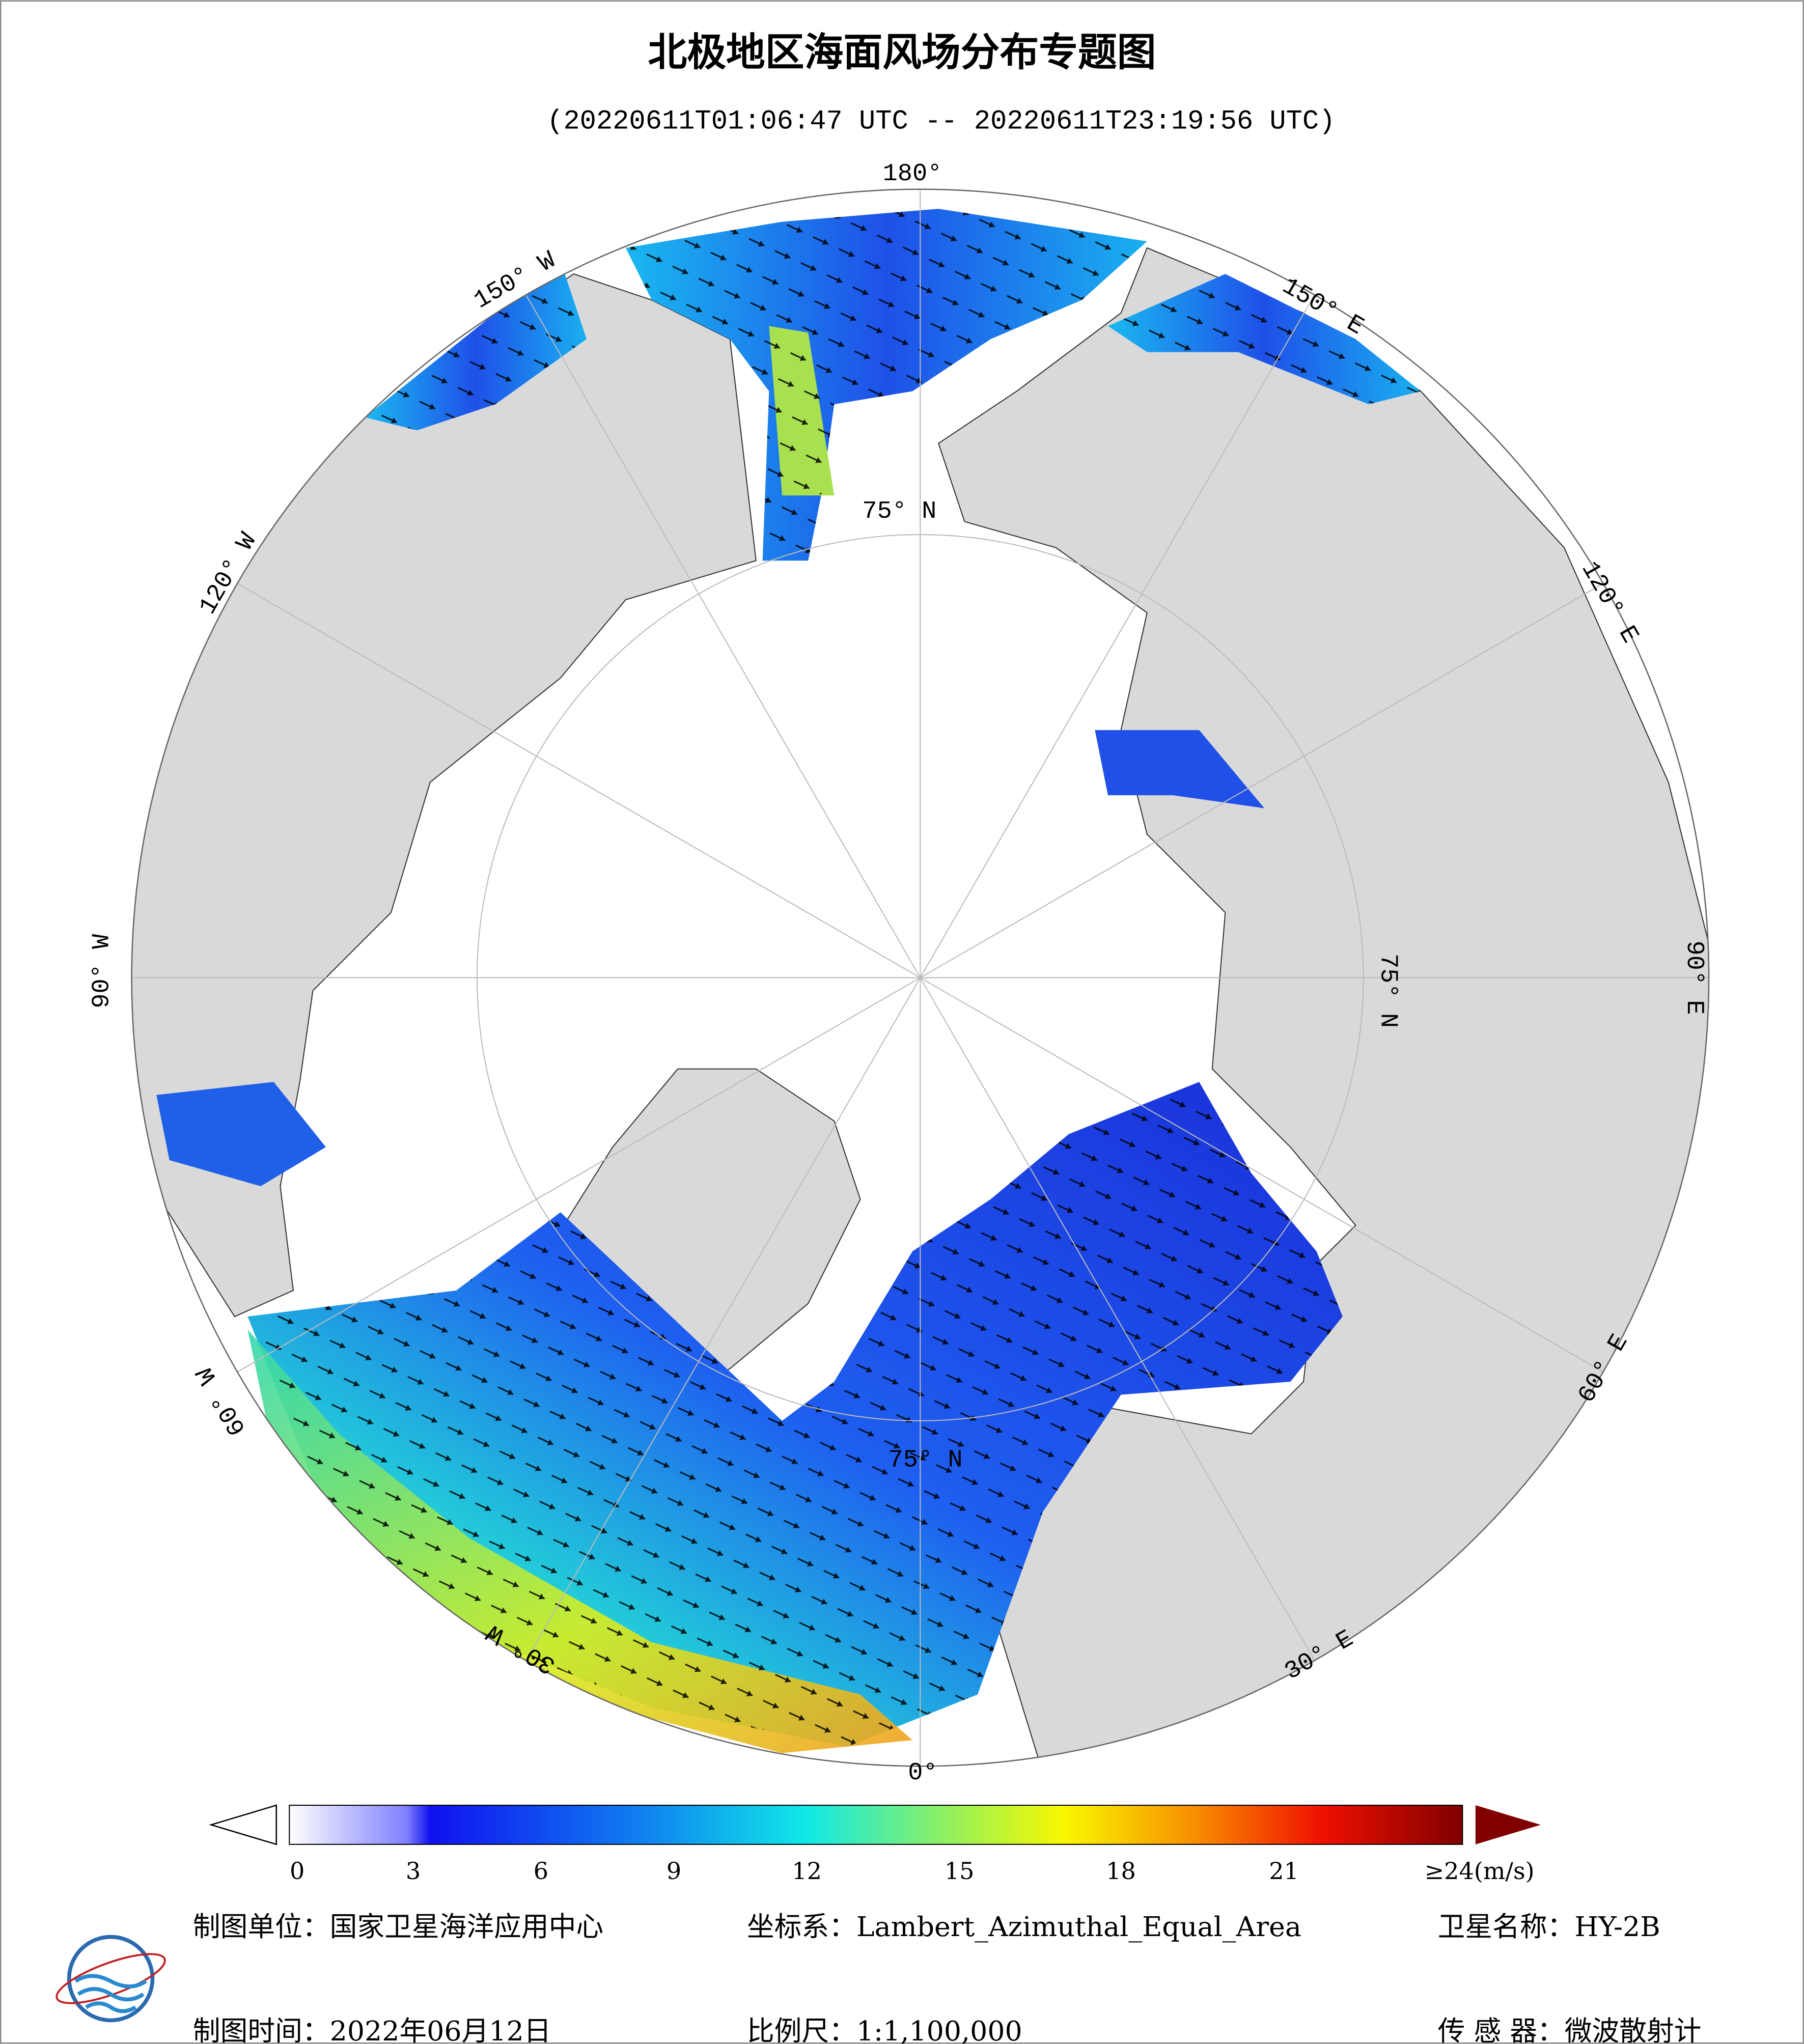 This screenshot has height=2044, width=1804. What do you see at coordinates (912, 174) in the screenshot?
I see `longitude-label: 180°` at bounding box center [912, 174].